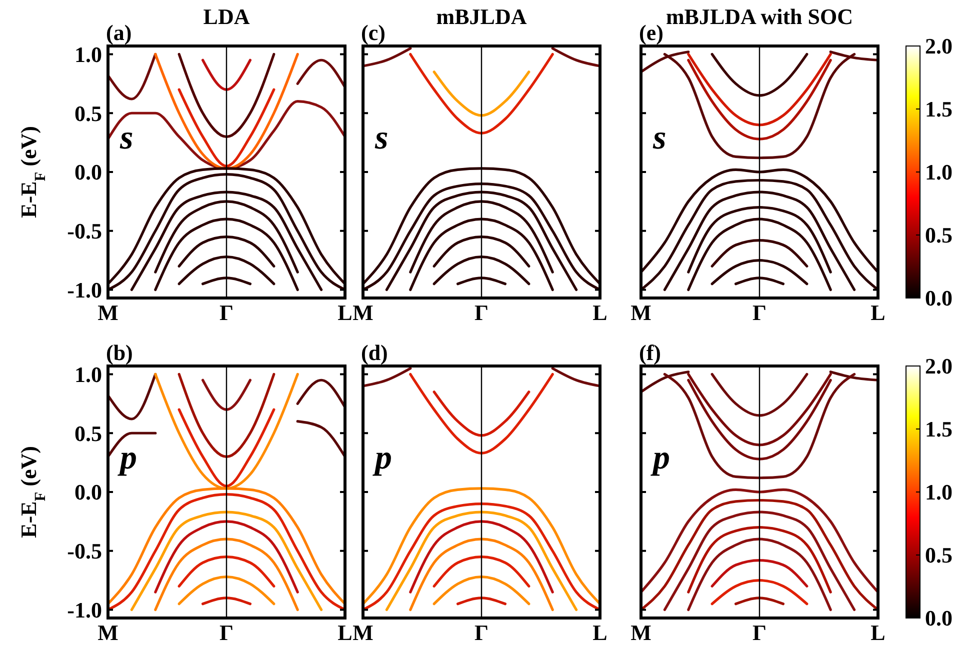 This screenshot has height=647, width=964. I want to click on text: (e), so click(651, 32).